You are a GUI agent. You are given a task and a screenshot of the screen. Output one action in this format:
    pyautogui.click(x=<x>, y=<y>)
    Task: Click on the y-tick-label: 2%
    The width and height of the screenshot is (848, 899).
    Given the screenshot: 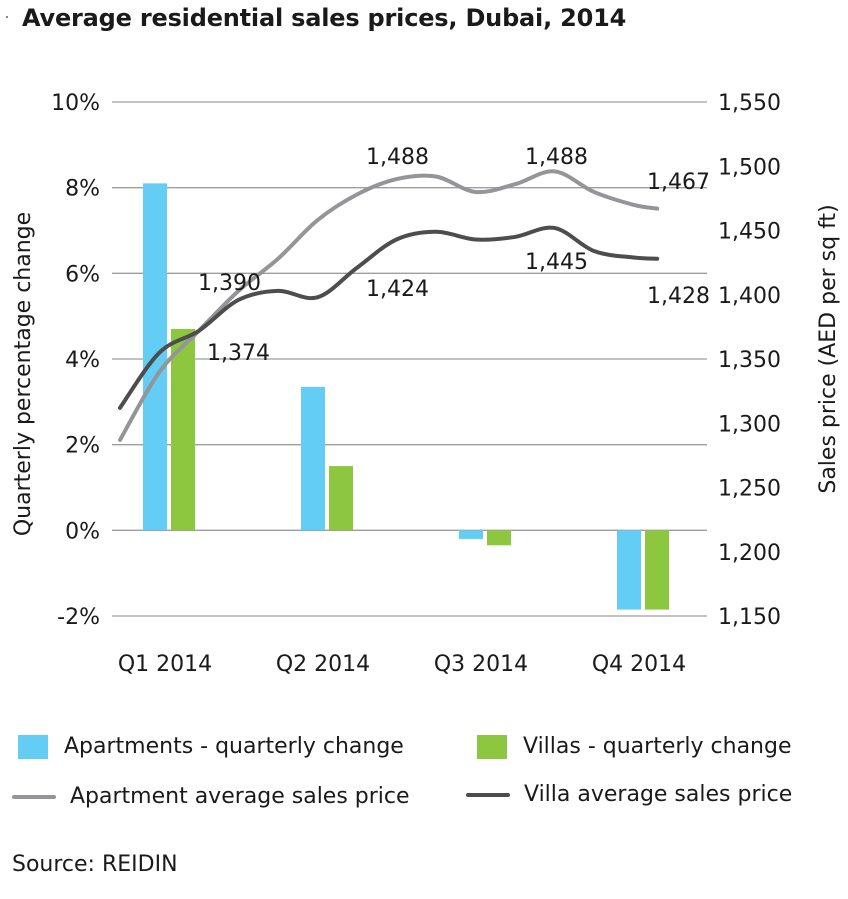 What is the action you would take?
    pyautogui.click(x=82, y=446)
    